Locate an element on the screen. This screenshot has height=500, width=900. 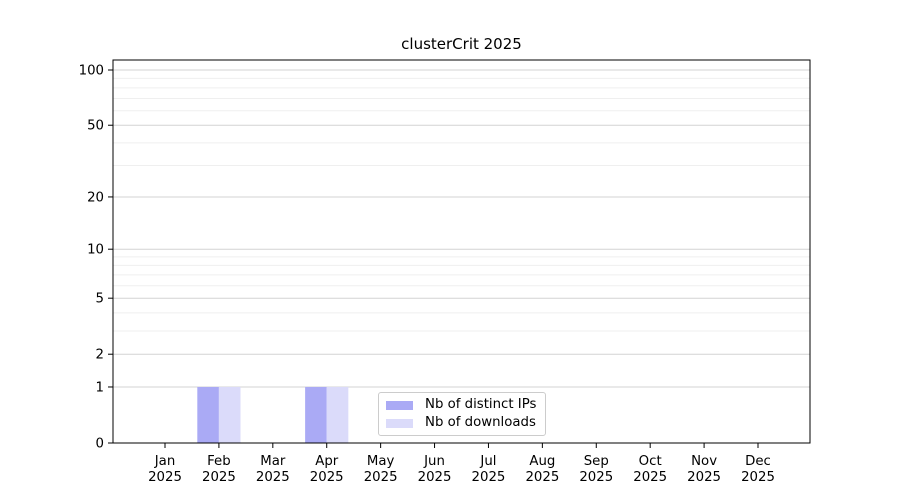
y-tick-label: 0 is located at coordinates (100, 444).